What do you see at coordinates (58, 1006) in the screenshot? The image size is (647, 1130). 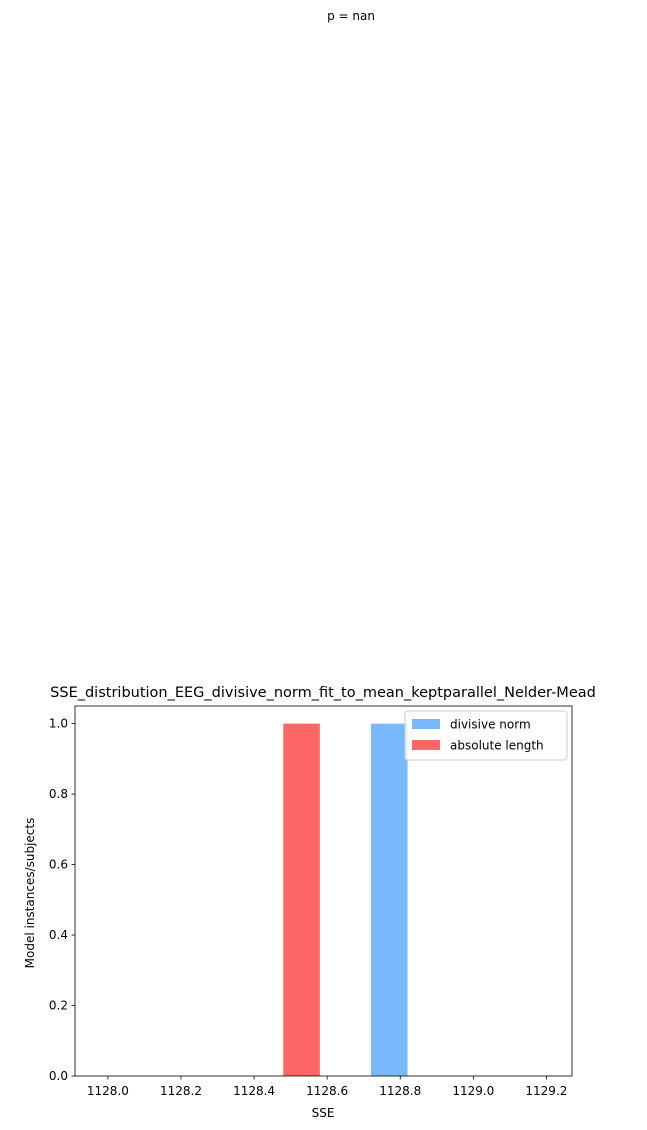 I see `y-tick-label: 0.2` at bounding box center [58, 1006].